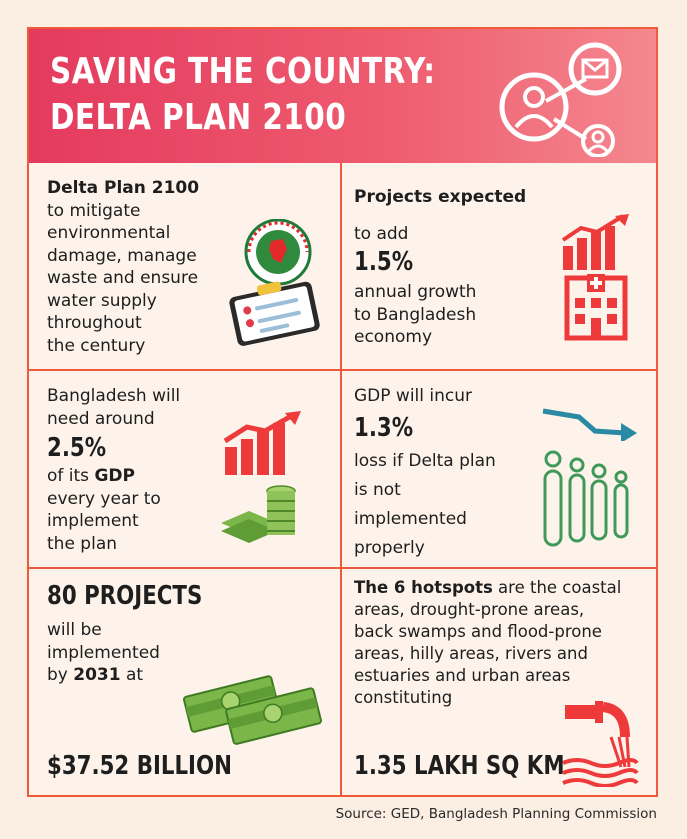 This screenshot has height=839, width=687. I want to click on cell-3-gdp: GDP, so click(114, 476).